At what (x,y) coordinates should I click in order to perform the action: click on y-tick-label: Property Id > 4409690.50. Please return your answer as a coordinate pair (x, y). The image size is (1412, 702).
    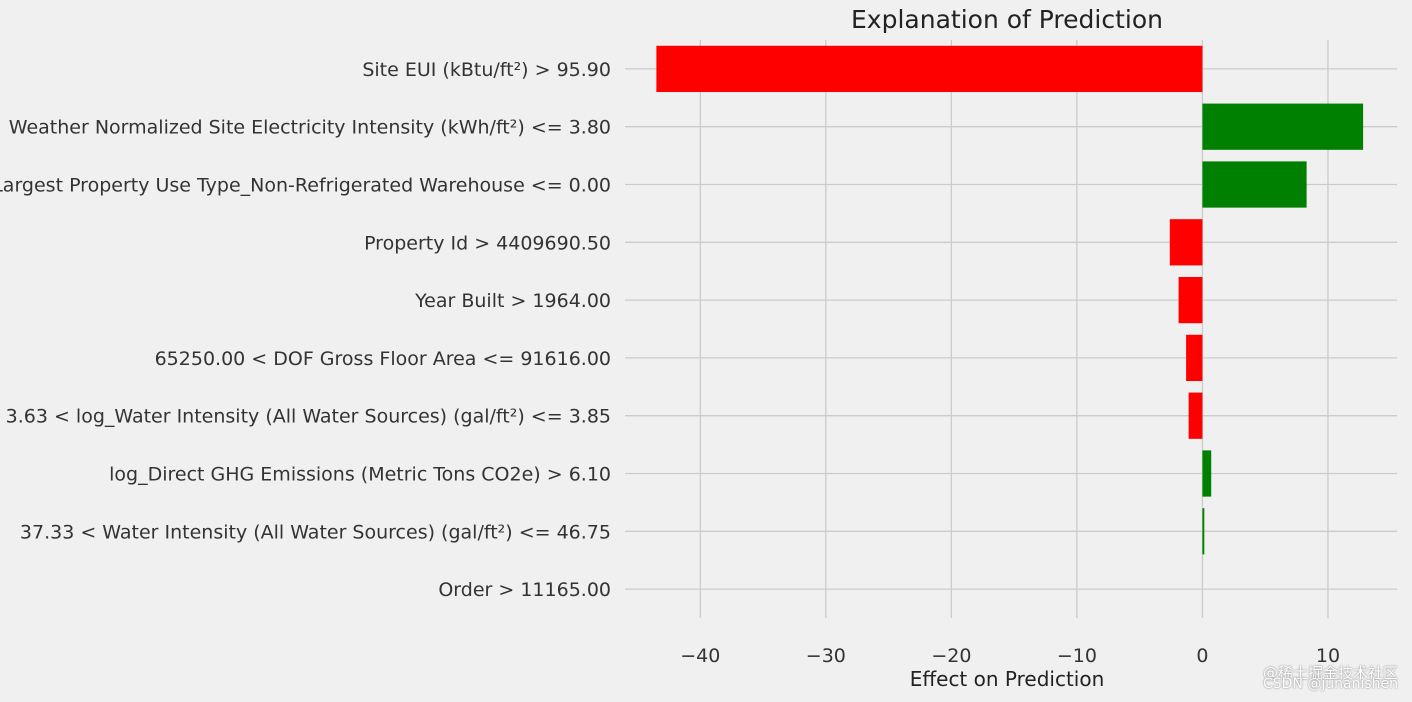
    Looking at the image, I should click on (487, 243).